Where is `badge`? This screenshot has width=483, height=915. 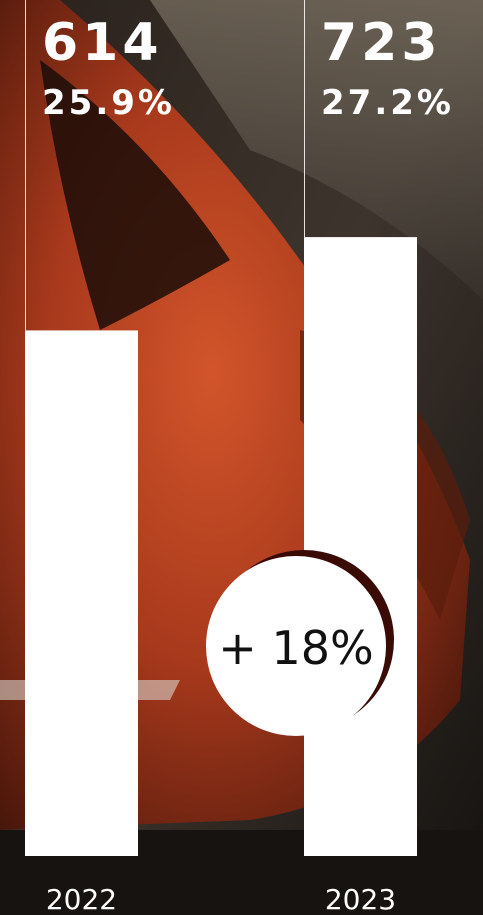 badge is located at coordinates (296, 646).